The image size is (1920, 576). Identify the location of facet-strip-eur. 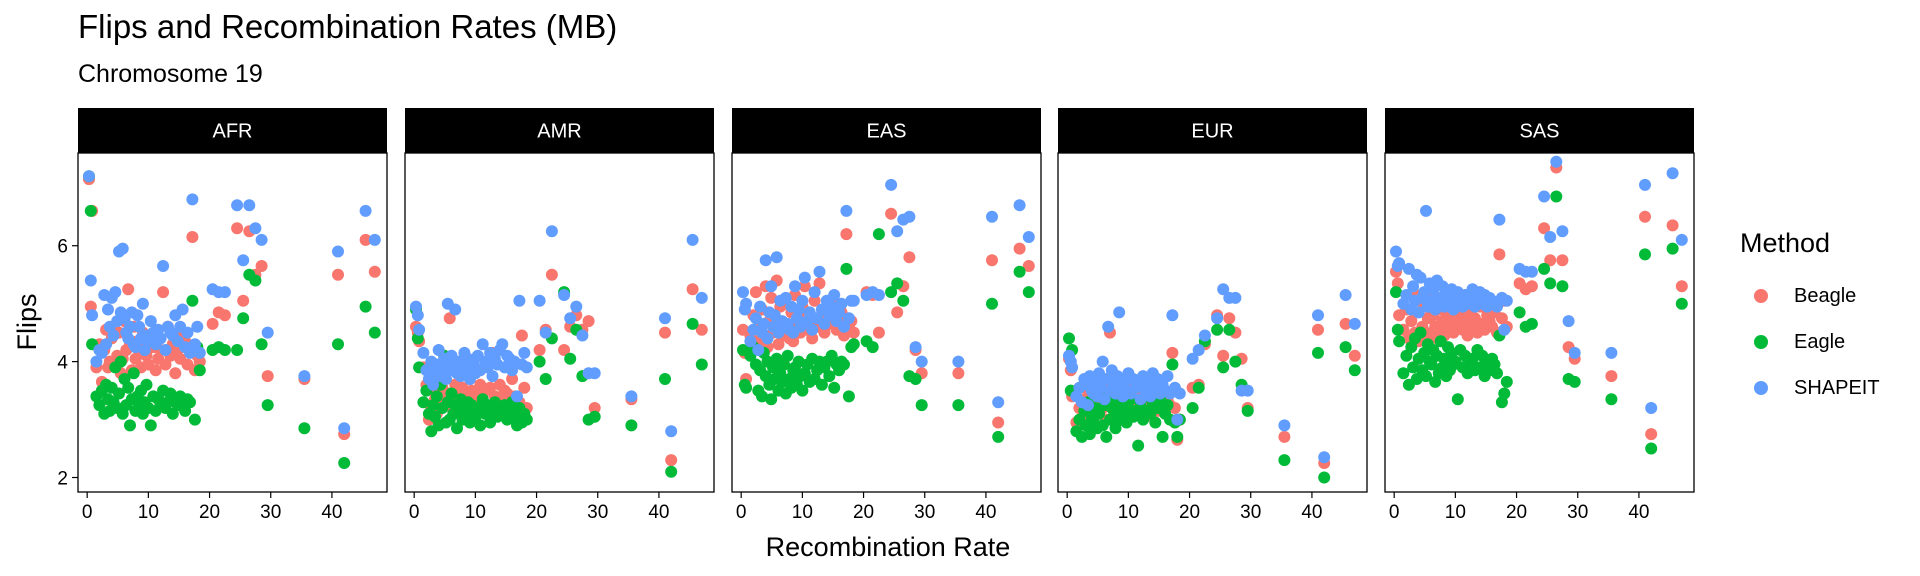
(1212, 130).